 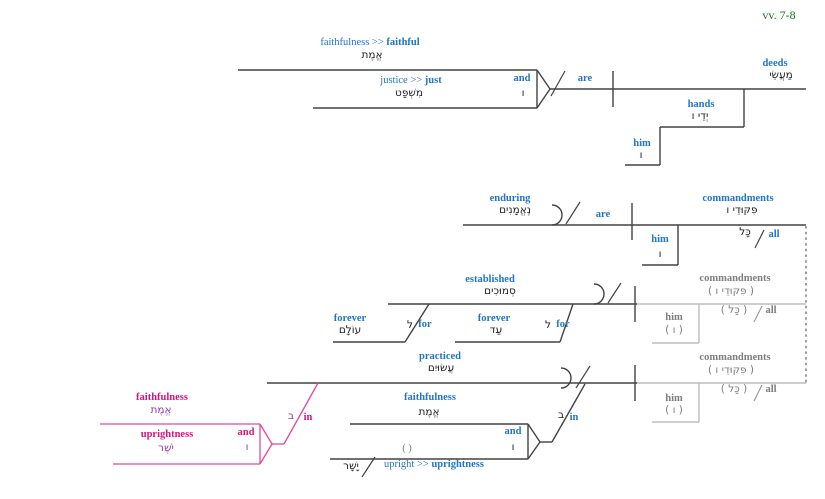 I want to click on pp-faithfulness-gloss: faithfulness, so click(x=430, y=397).